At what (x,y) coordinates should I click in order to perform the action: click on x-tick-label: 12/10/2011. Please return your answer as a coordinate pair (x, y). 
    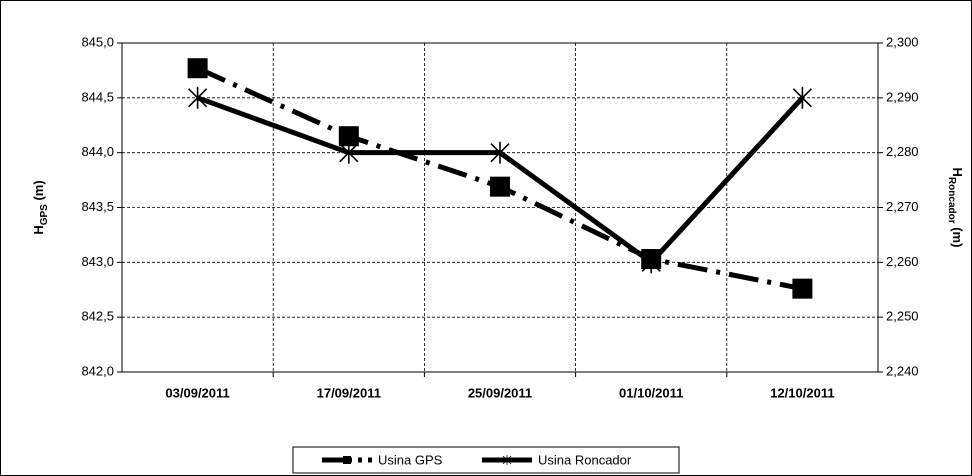
    Looking at the image, I should click on (802, 392).